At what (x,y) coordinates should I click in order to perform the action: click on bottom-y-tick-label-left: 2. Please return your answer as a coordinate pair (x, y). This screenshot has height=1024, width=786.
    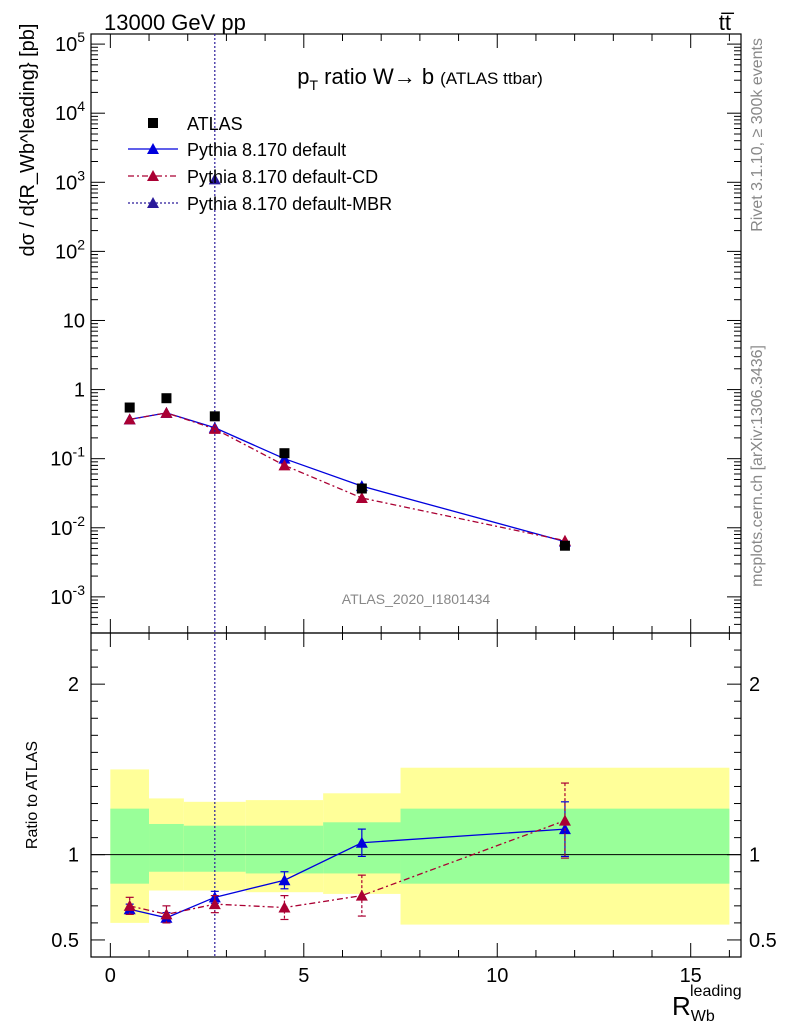
    Looking at the image, I should click on (73, 685).